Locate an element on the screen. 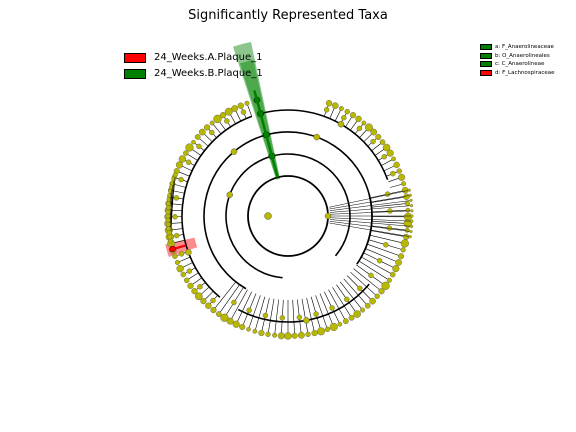 Image resolution: width=576 pixels, height=432 pixels. taxa-legend-entry: b: O_Anaerolineales is located at coordinates (517, 56).